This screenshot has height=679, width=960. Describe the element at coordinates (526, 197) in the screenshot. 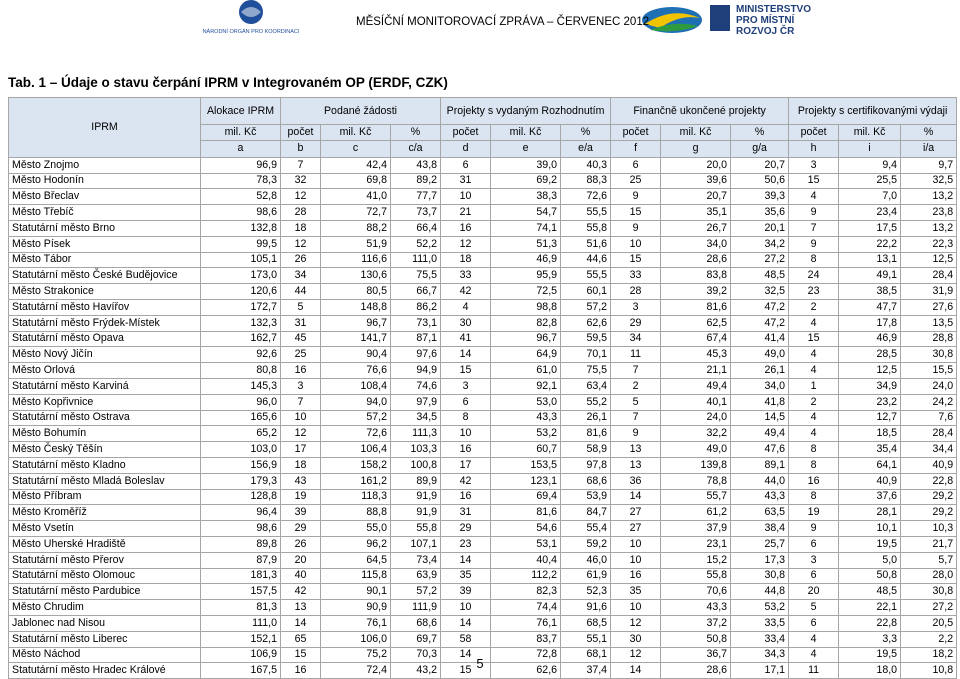

I see `cell-value: 38,3` at that location.